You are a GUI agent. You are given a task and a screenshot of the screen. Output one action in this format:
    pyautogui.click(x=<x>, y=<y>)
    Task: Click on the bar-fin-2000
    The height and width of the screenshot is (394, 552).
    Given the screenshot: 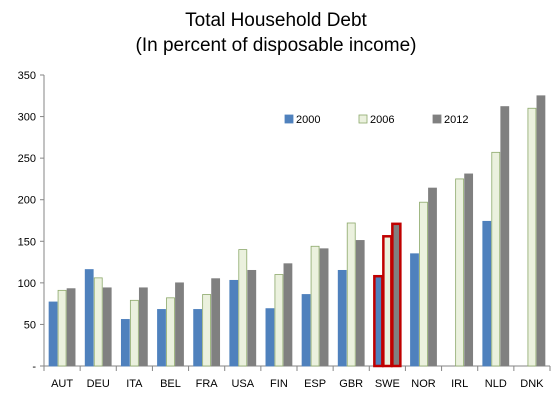 What is the action you would take?
    pyautogui.click(x=270, y=337)
    